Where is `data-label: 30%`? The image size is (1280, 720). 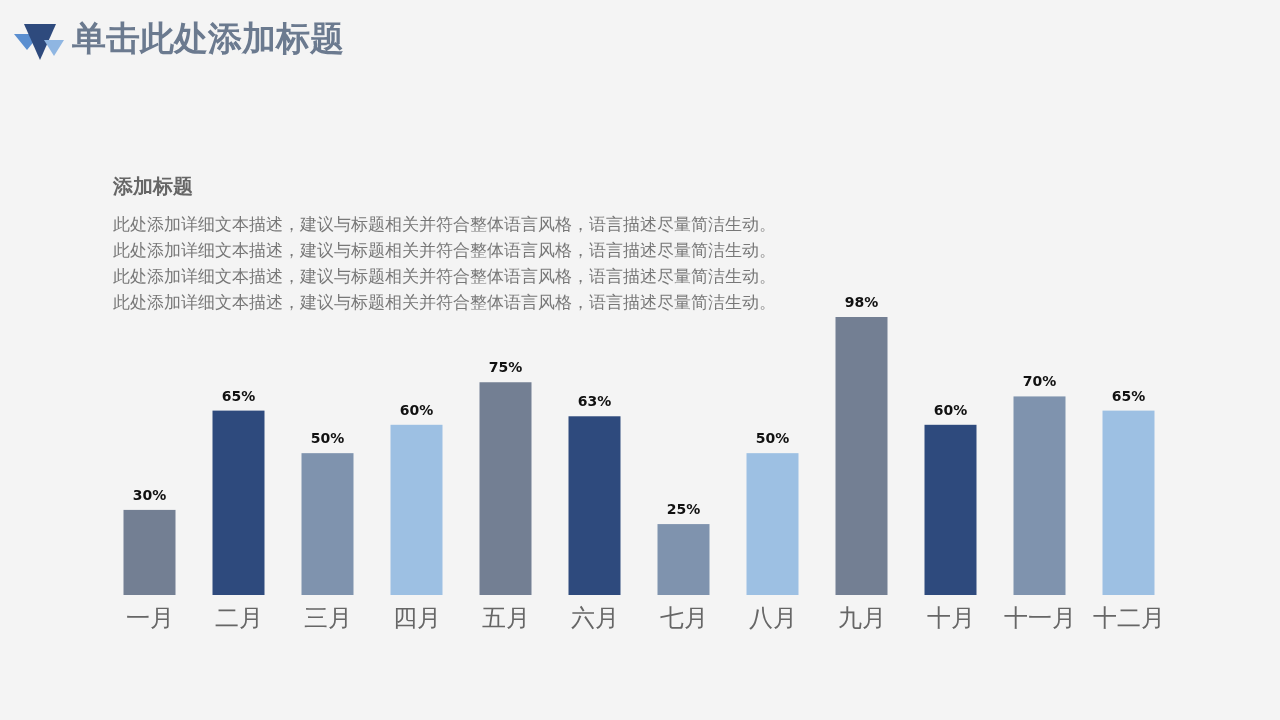
data-label: 30% is located at coordinates (149, 494).